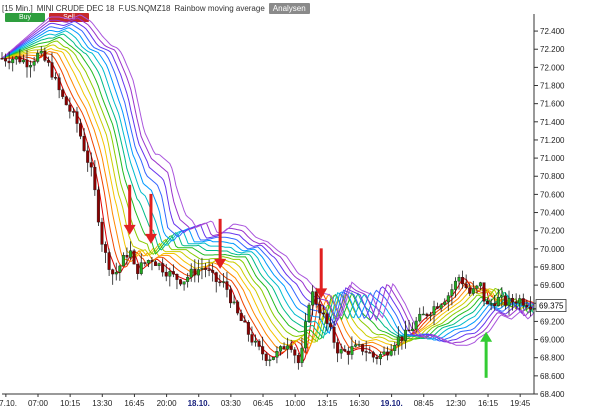 The height and width of the screenshot is (409, 600). Describe the element at coordinates (424, 403) in the screenshot. I see `x-tick-label: 08:45` at that location.